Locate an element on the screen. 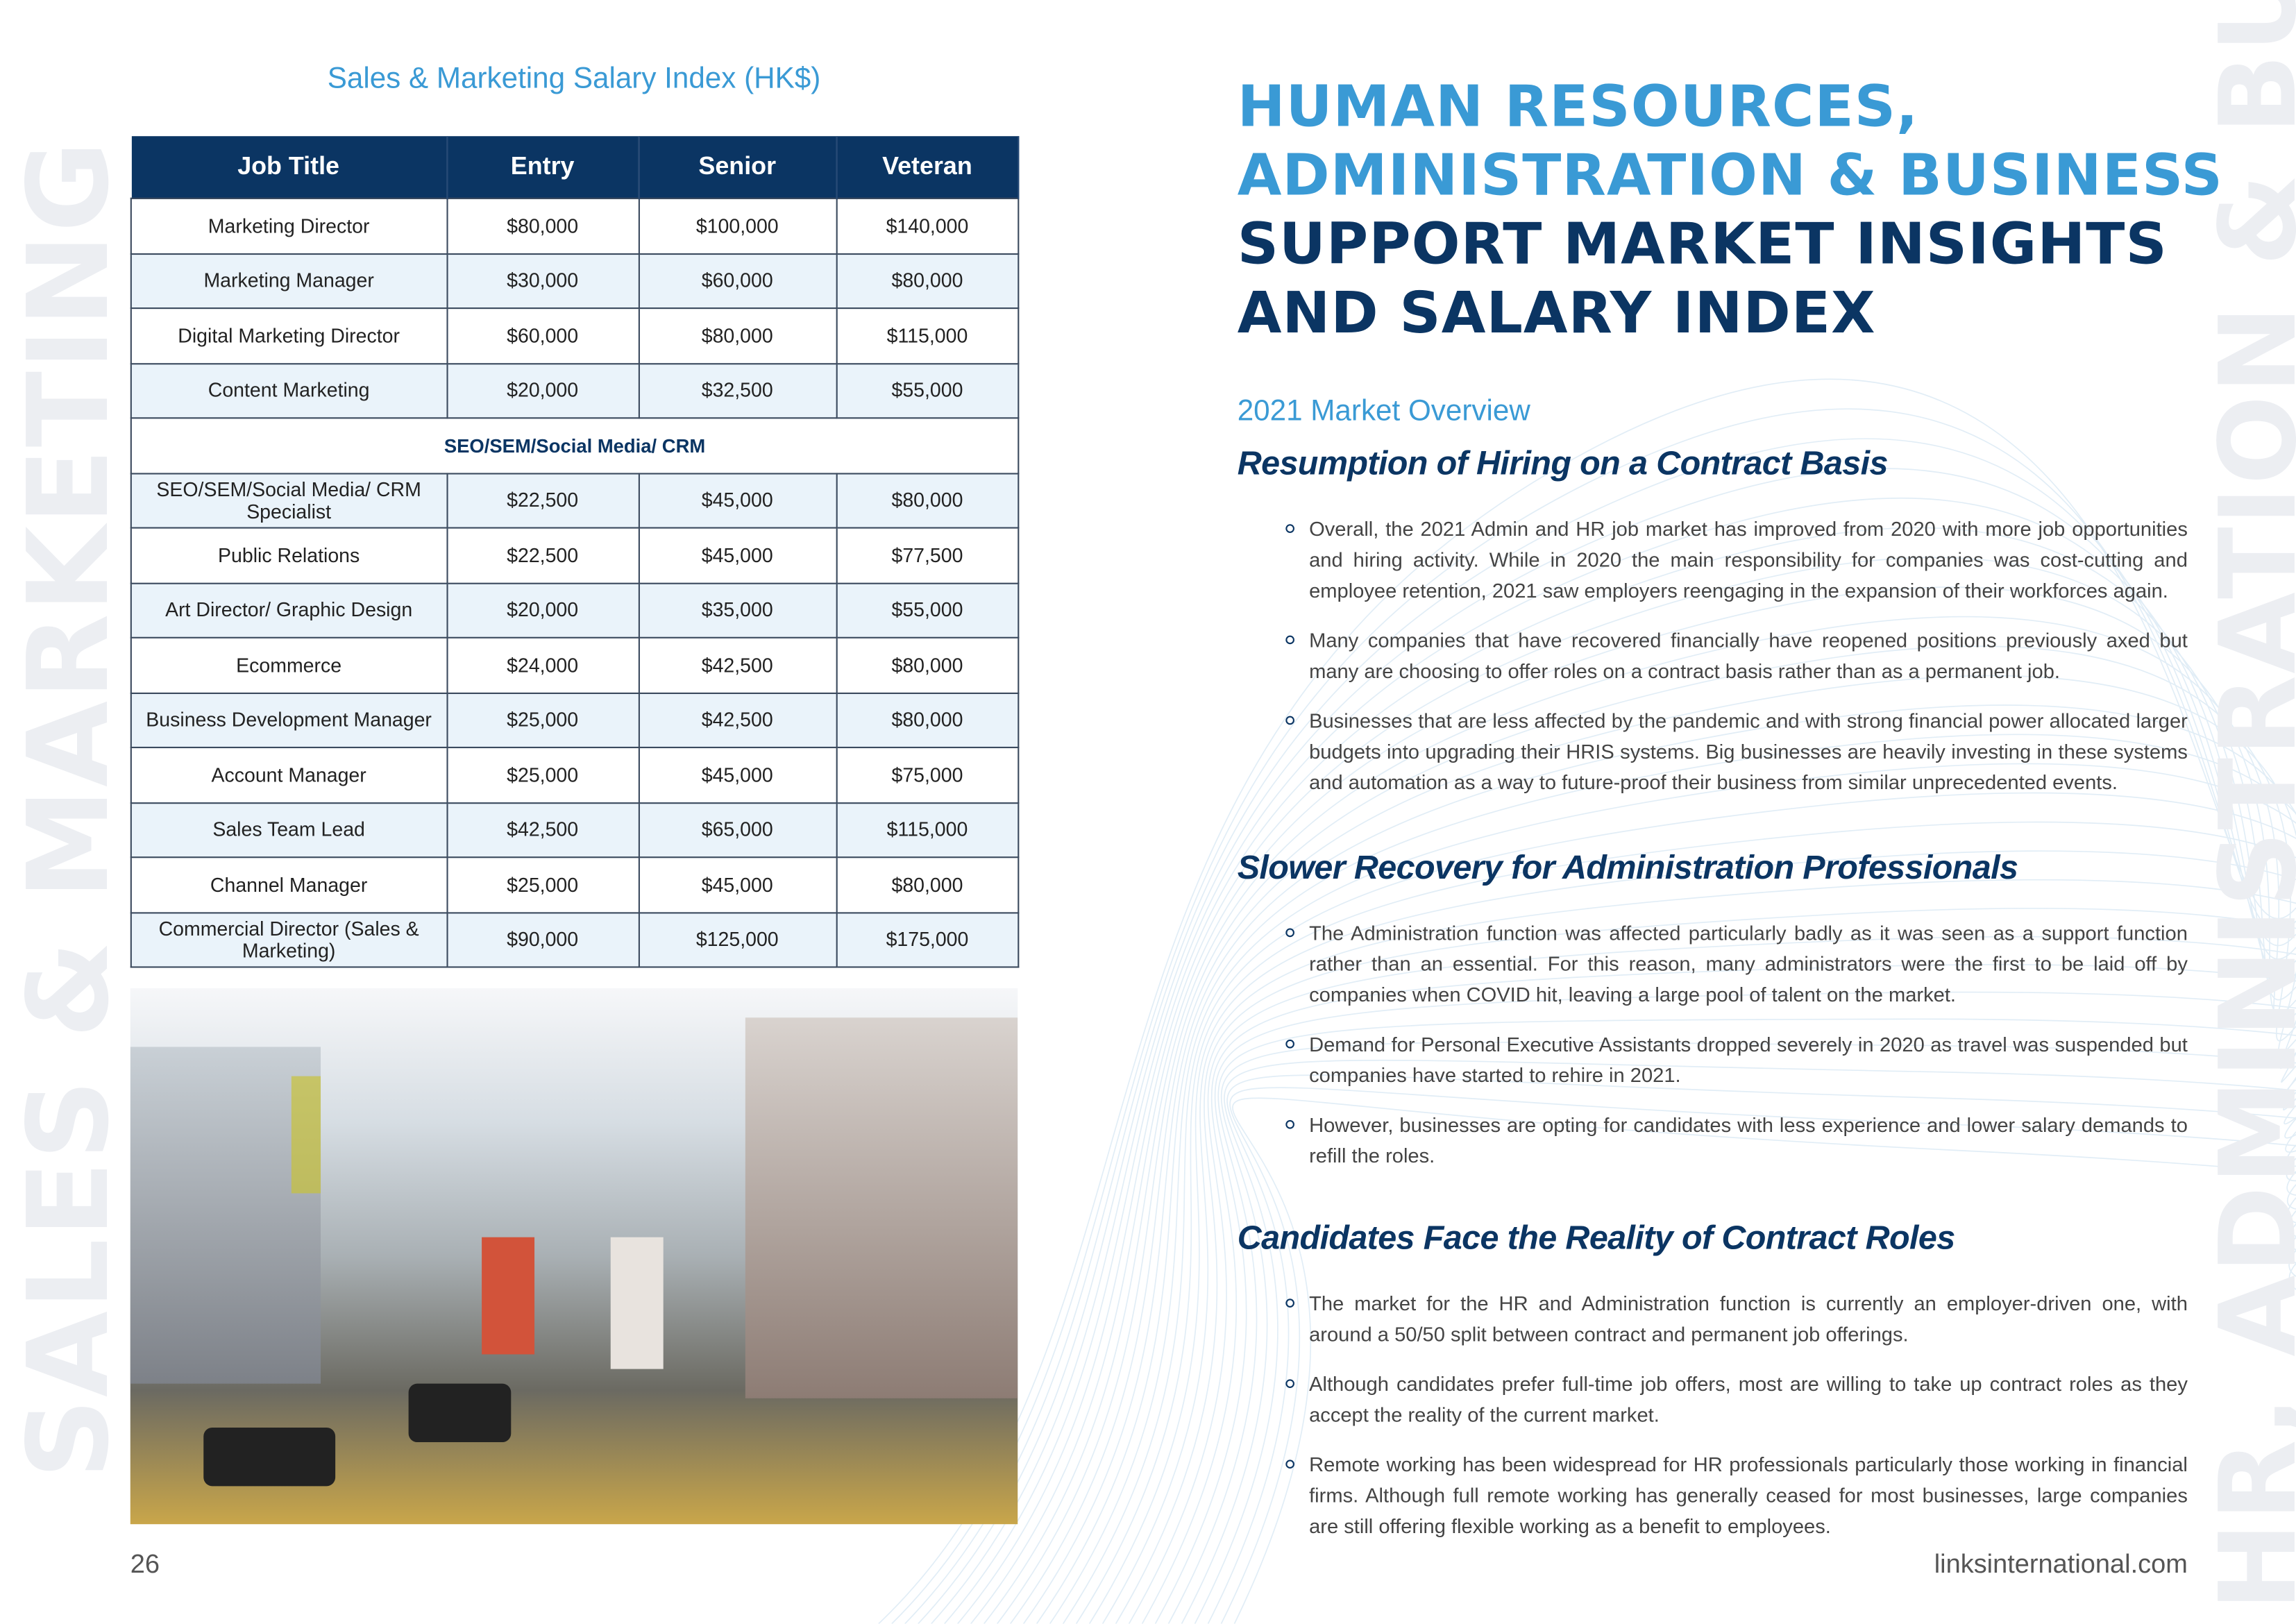 This screenshot has height=1624, width=2296. table-row: Marketing Manager $30,000 $60,000 $80,000 is located at coordinates (575, 281).